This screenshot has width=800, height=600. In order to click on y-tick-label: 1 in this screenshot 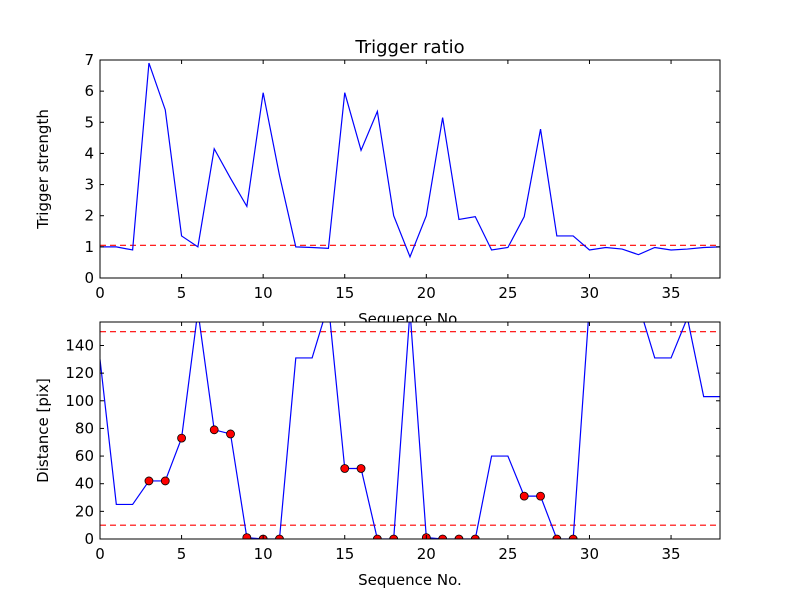, I will do `click(89, 247)`.